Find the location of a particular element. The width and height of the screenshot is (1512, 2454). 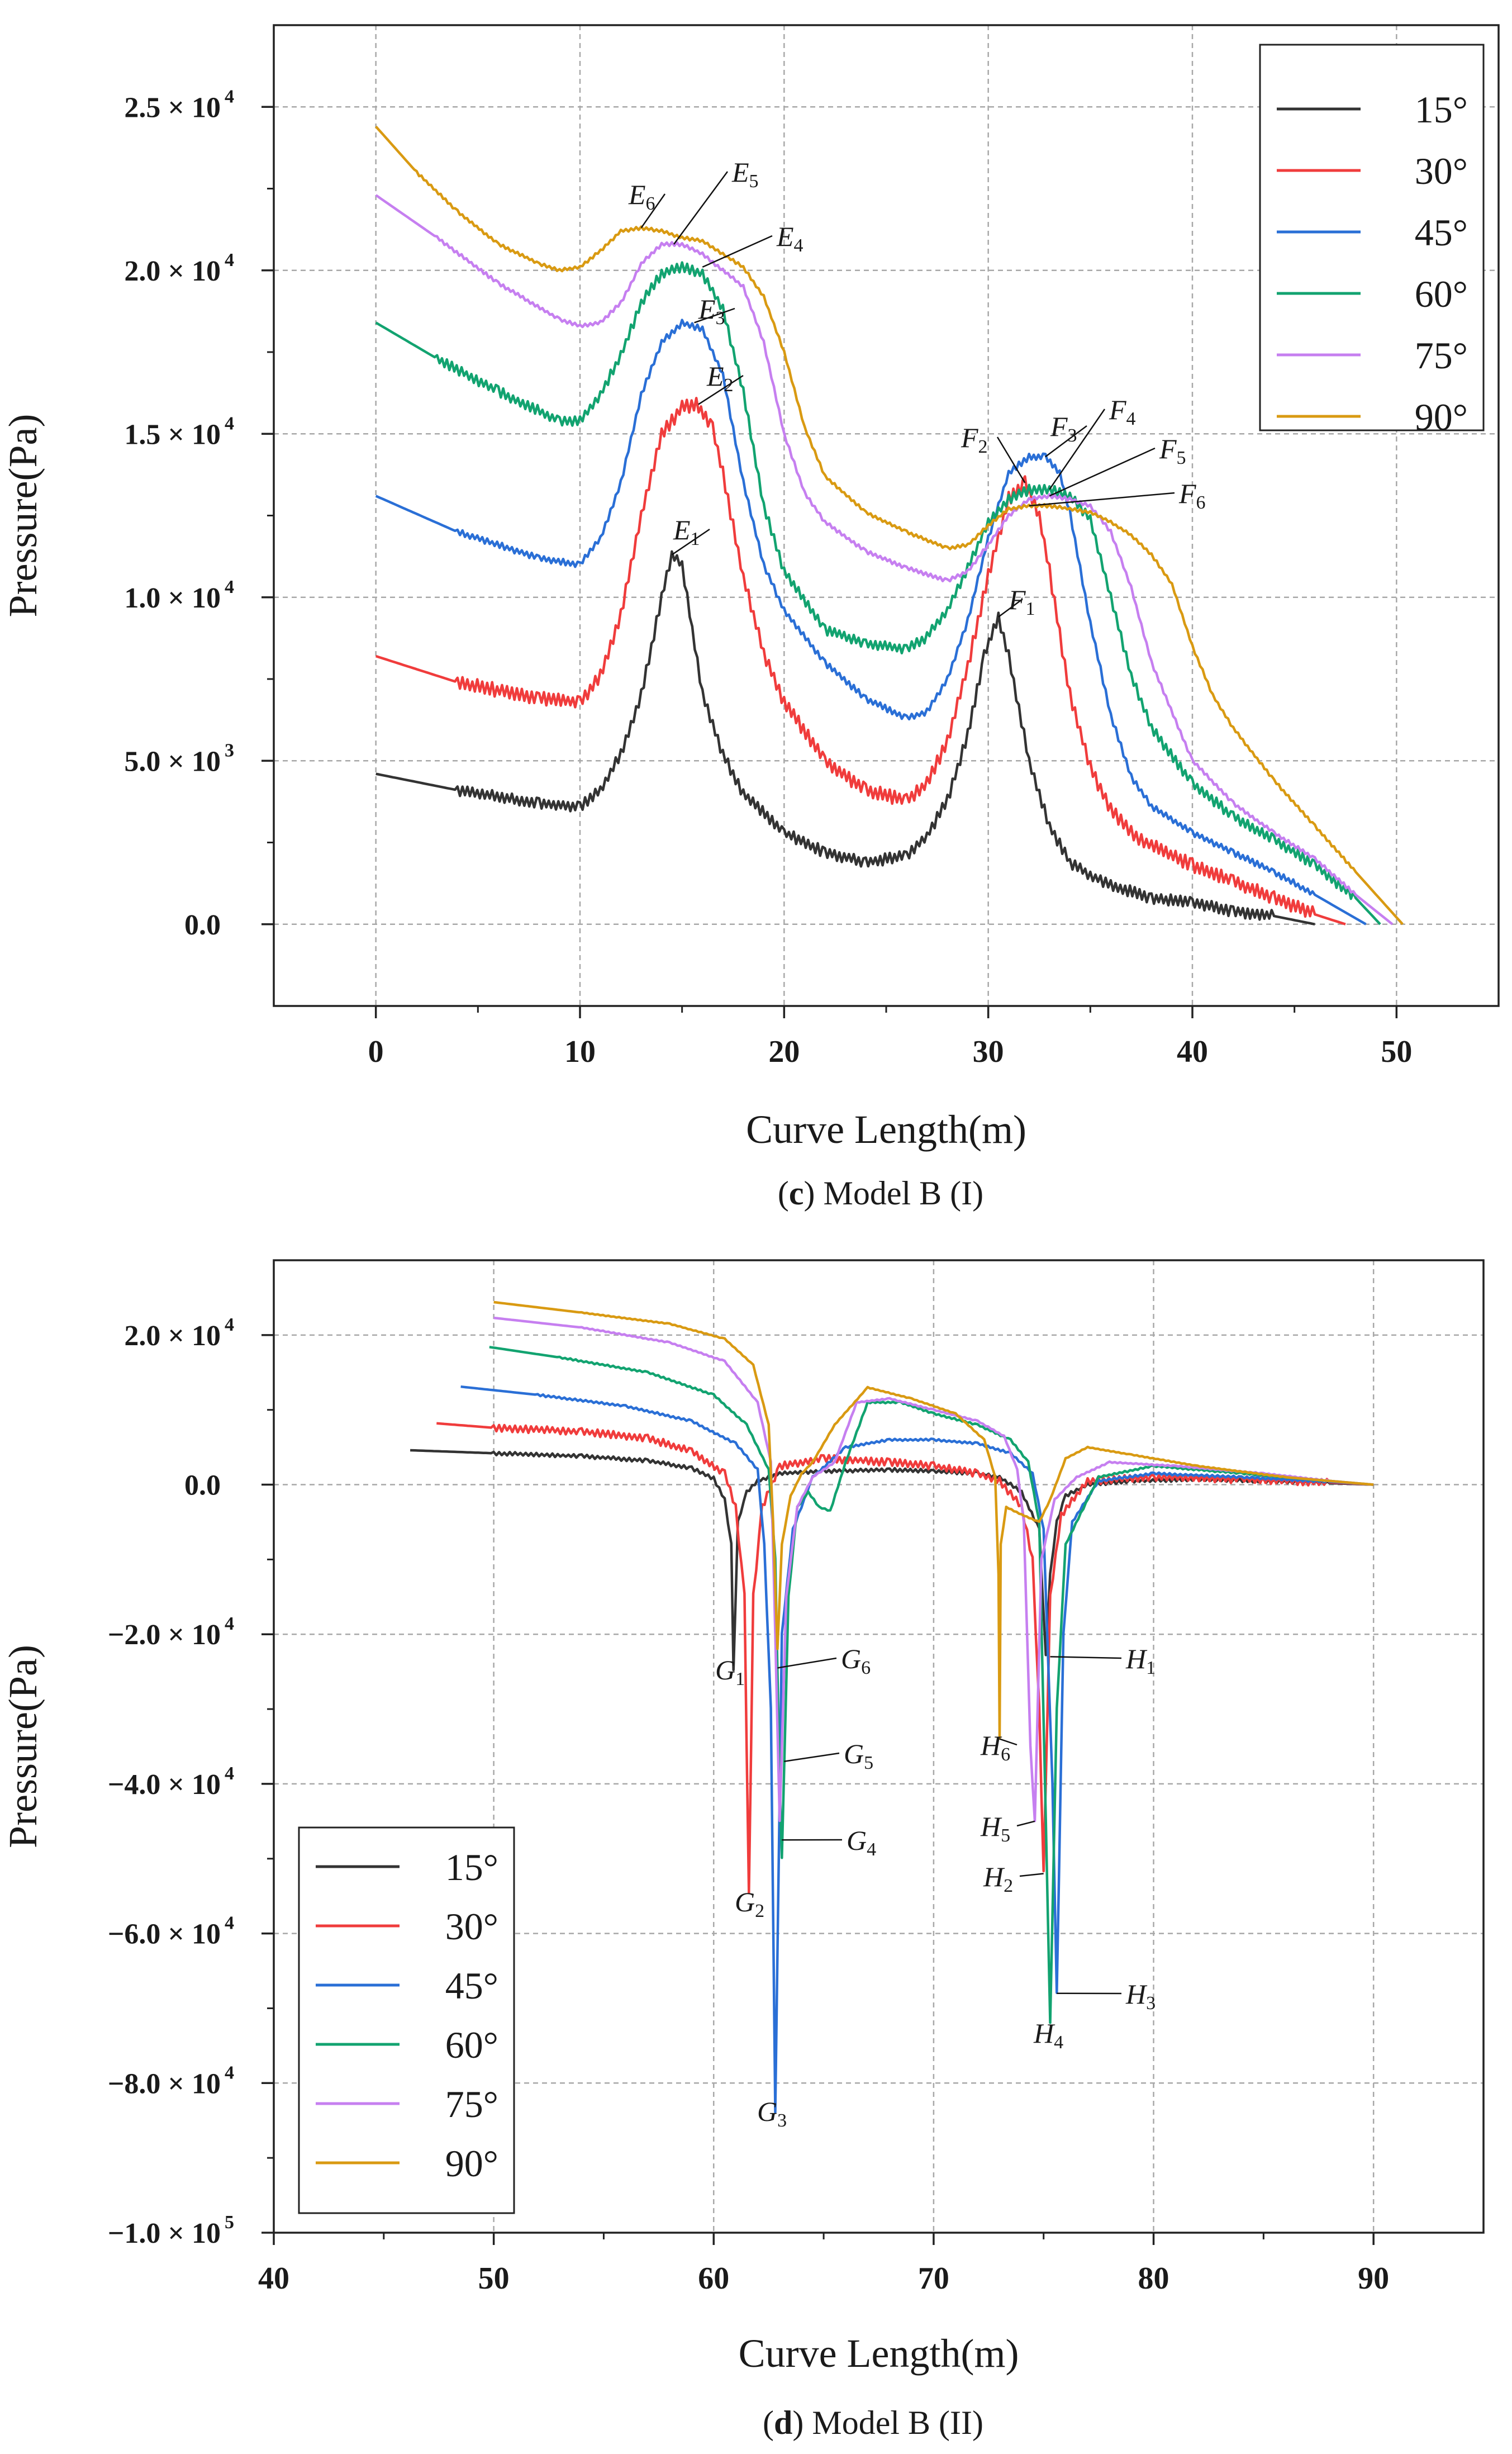

annotations: G1 G2 G3 G4 G5 G6 H1 H2 H3 H4 H5 H6 is located at coordinates (935, 1887).